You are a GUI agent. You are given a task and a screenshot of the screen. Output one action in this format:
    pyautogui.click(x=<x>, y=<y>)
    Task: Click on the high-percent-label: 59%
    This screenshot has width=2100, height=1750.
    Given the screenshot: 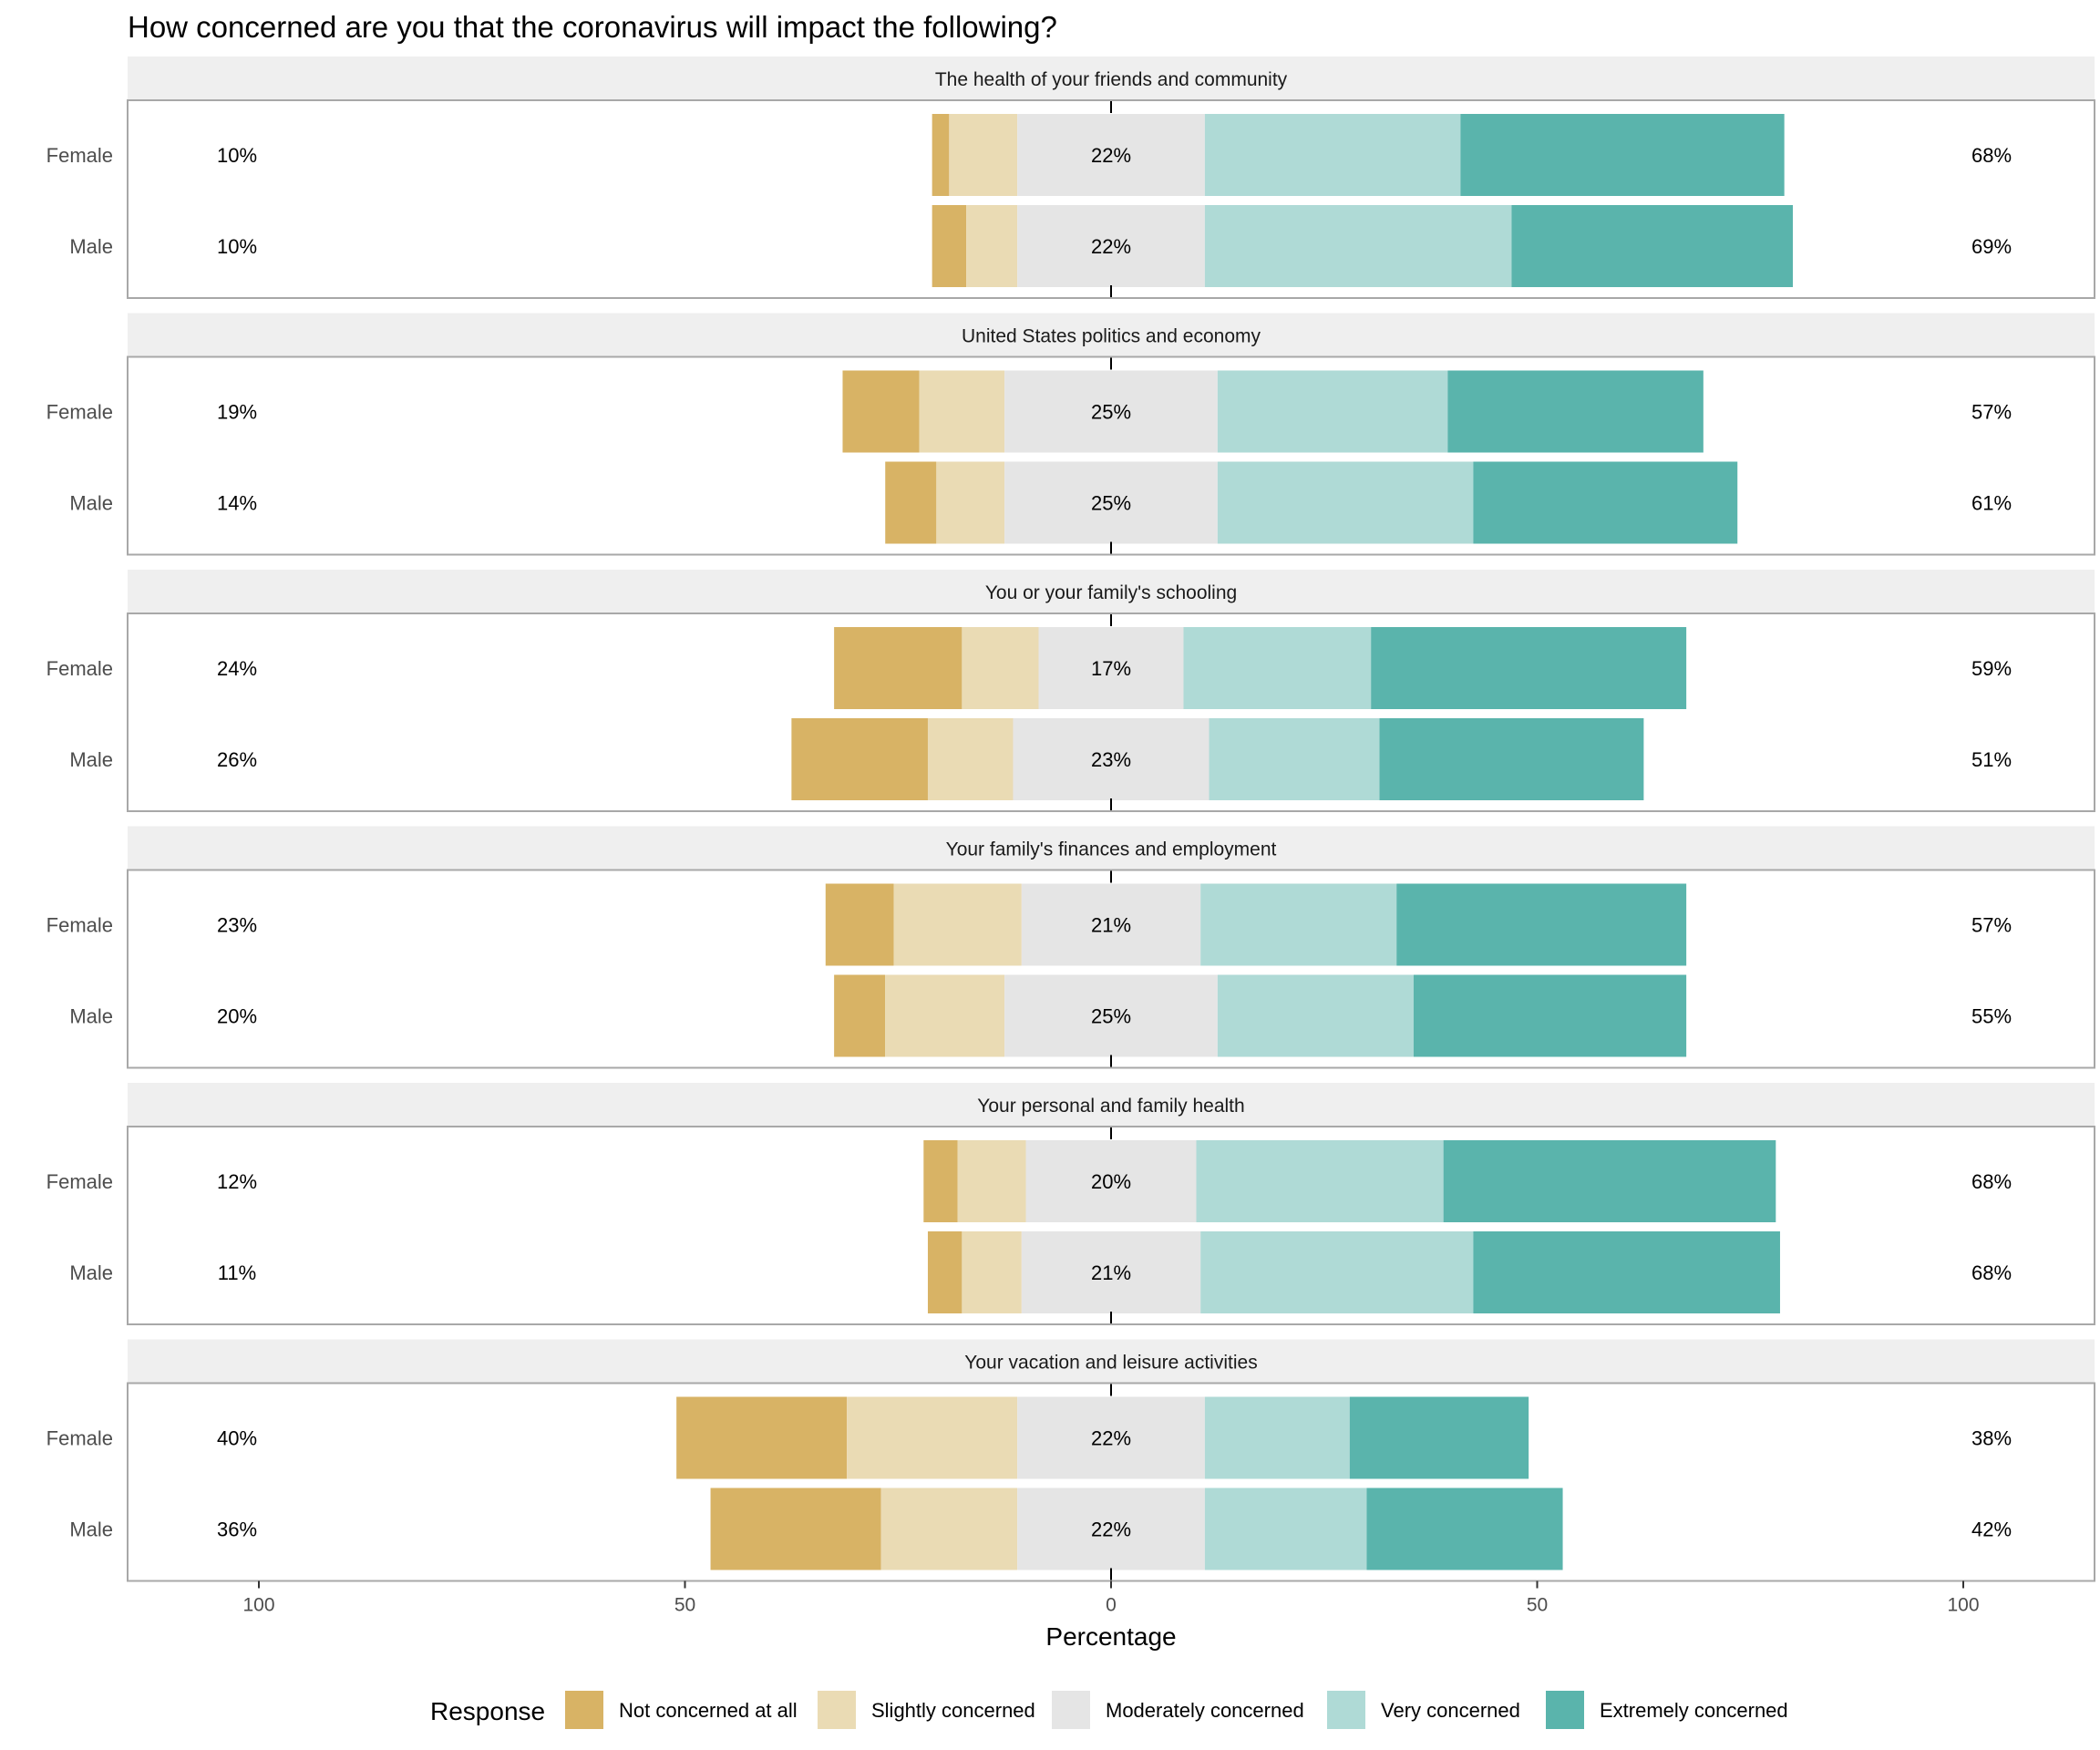 What is the action you would take?
    pyautogui.click(x=1992, y=669)
    